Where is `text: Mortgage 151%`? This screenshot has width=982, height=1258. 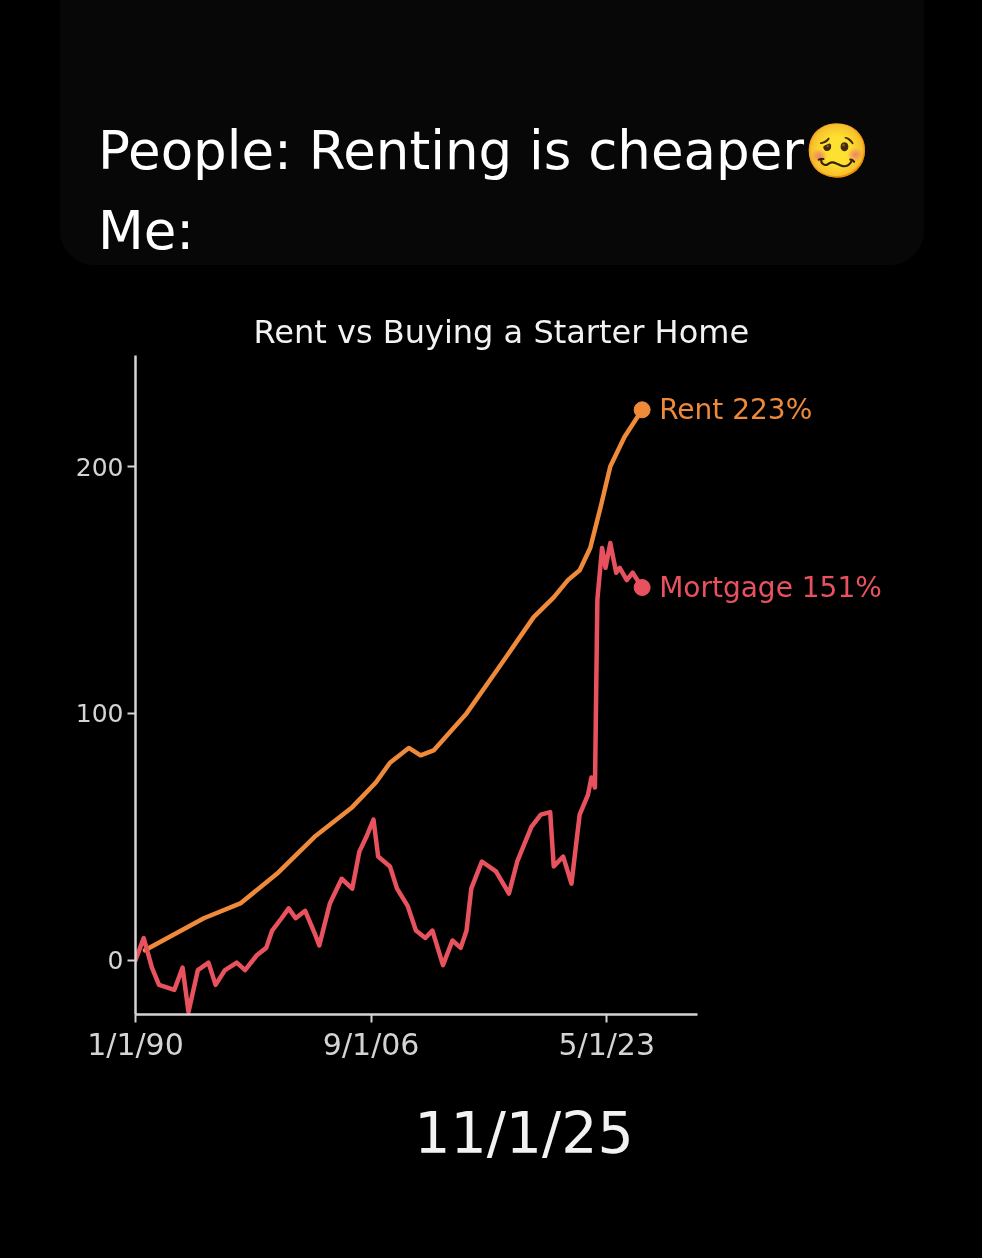 text: Mortgage 151% is located at coordinates (770, 588).